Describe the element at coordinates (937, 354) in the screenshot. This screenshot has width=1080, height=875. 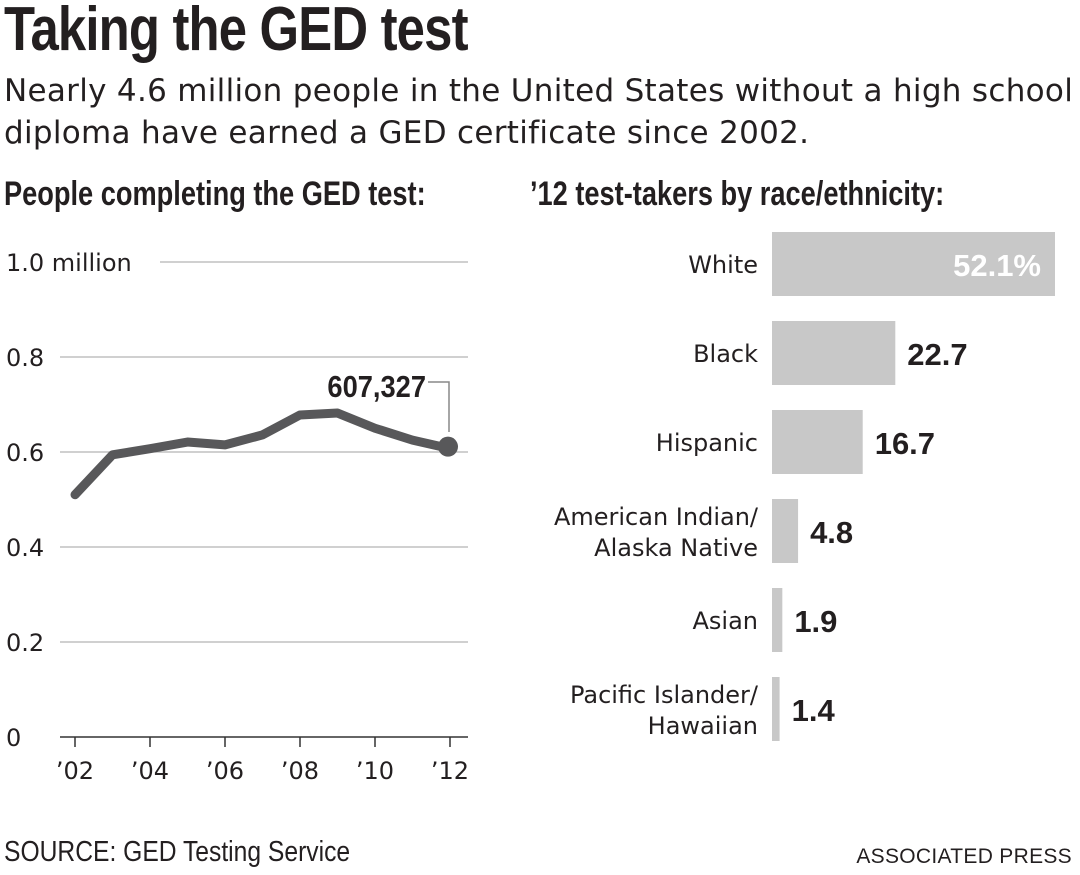
I see `value-label: 22.7` at that location.